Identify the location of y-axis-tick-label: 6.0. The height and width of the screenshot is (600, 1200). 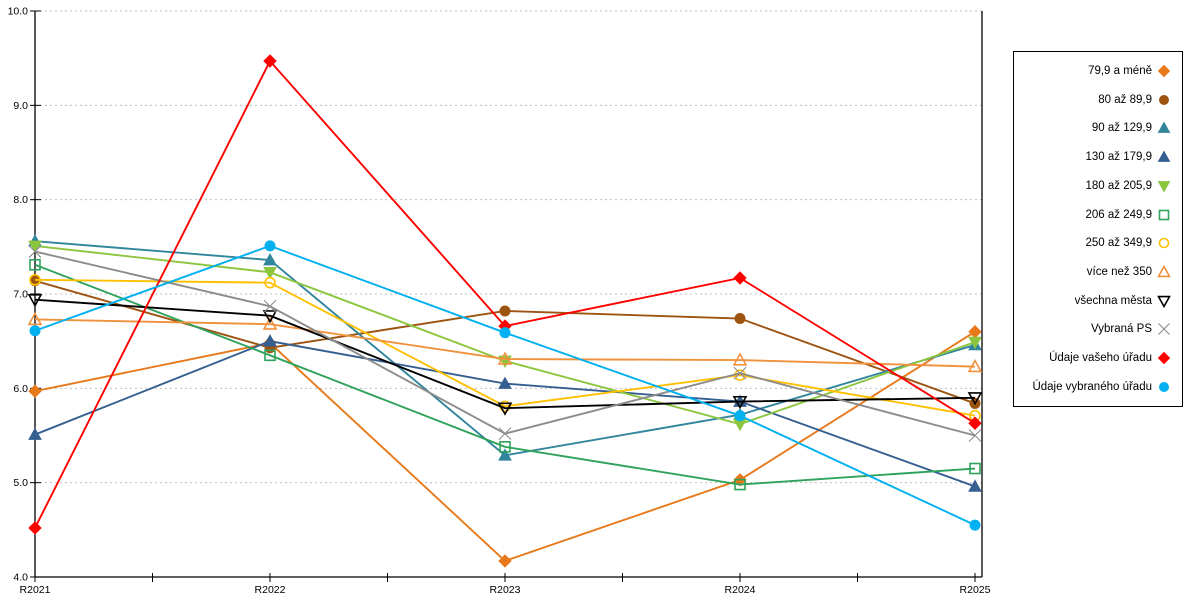
(20, 389).